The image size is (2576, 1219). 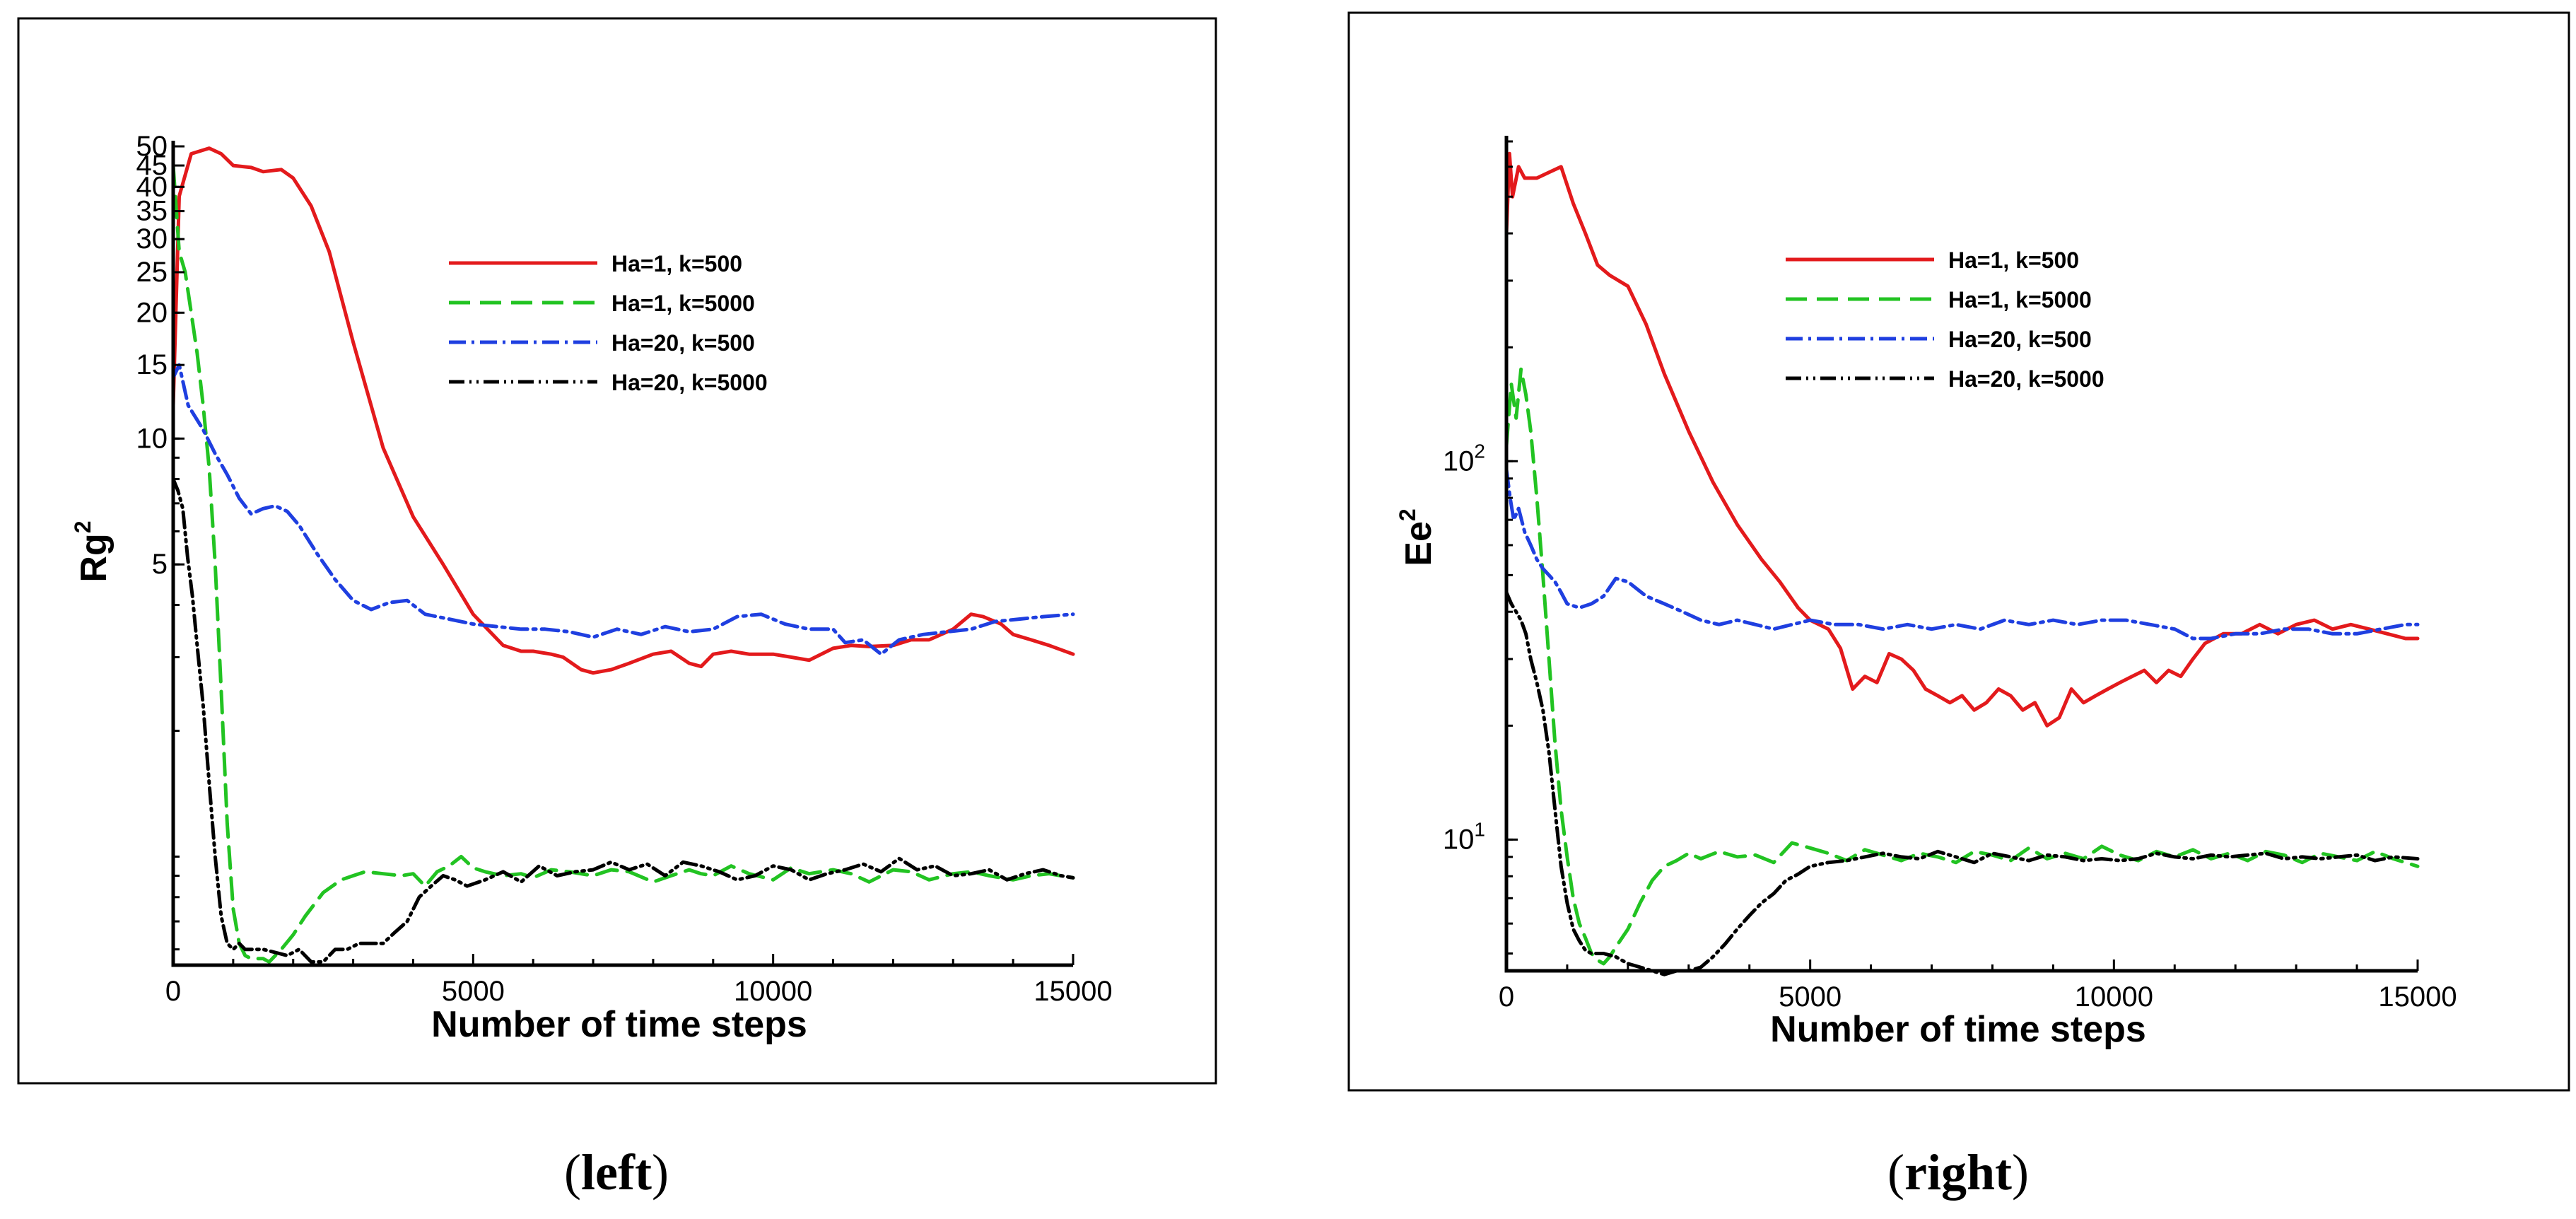 I want to click on left-y-tick-label: 40, so click(x=152, y=186).